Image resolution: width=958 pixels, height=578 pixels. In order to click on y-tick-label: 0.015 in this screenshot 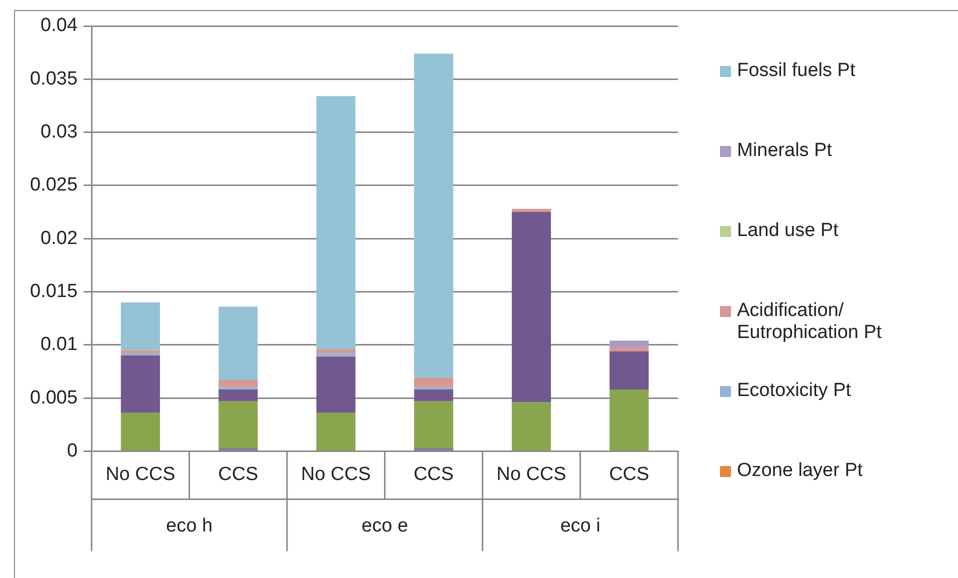, I will do `click(54, 291)`.